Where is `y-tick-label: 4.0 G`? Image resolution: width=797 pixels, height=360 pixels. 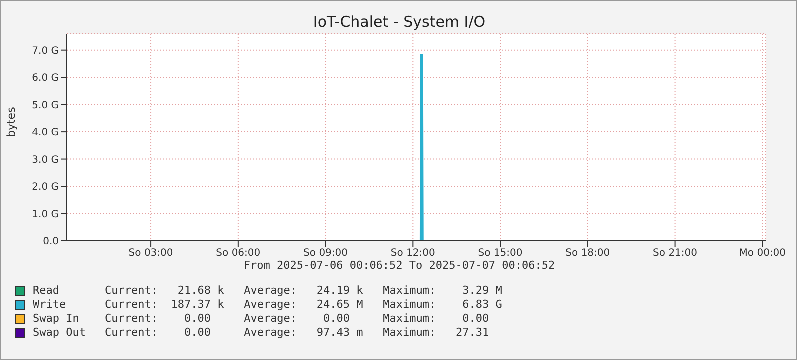
y-tick-label: 4.0 G is located at coordinates (45, 133).